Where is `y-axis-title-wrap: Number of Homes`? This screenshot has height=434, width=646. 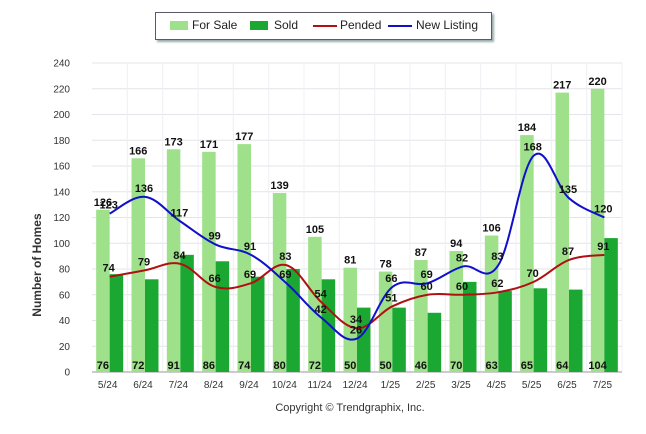 y-axis-title-wrap: Number of Homes is located at coordinates (34, 270).